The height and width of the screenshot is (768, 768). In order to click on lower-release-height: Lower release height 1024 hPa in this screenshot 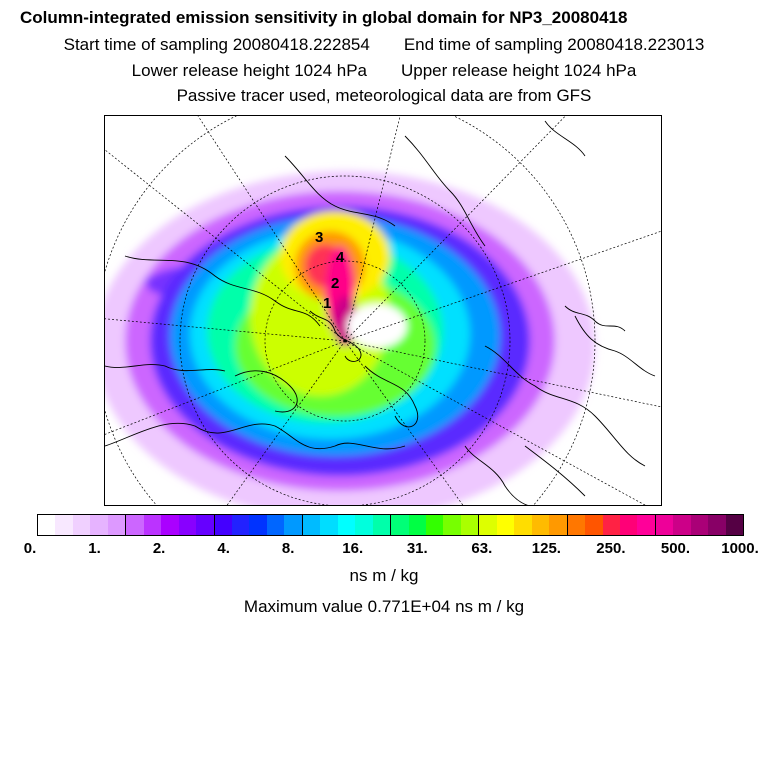, I will do `click(249, 70)`.